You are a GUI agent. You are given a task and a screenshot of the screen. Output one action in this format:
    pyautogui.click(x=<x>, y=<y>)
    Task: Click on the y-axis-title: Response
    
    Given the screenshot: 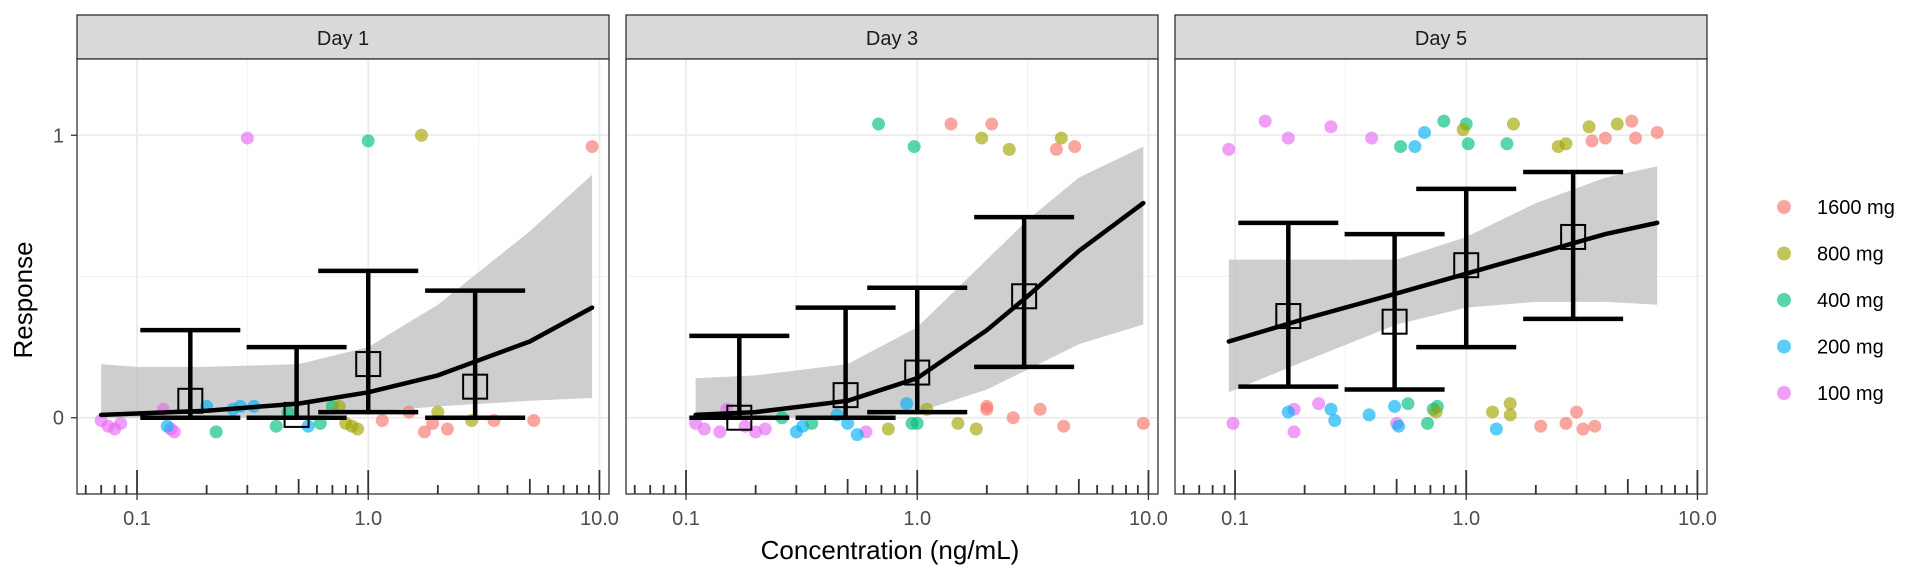 What is the action you would take?
    pyautogui.click(x=23, y=299)
    